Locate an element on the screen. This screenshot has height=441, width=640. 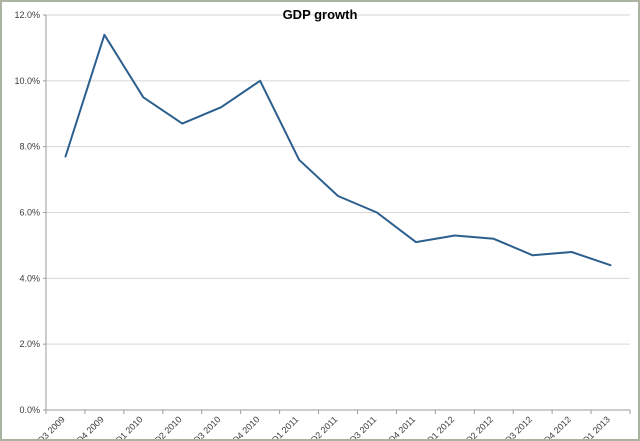
svg-text: Q4 2010 is located at coordinates (245, 426).